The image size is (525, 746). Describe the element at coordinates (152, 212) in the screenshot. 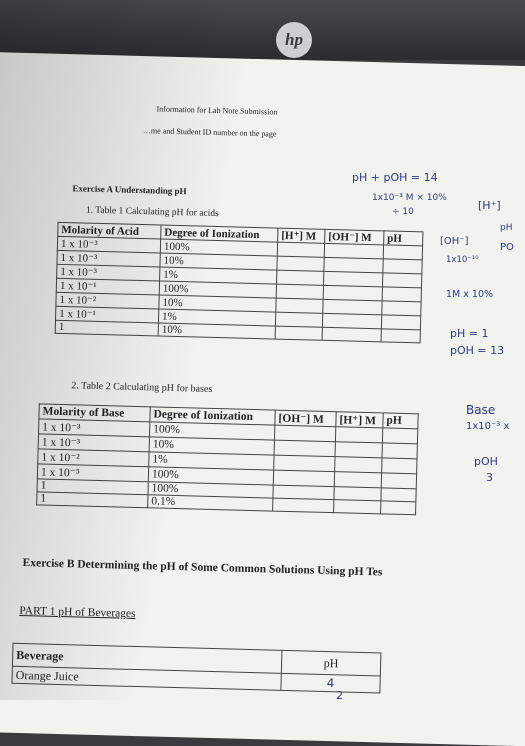

I see `table1-caption: 1. Table 1 Calculating pH for acids` at that location.